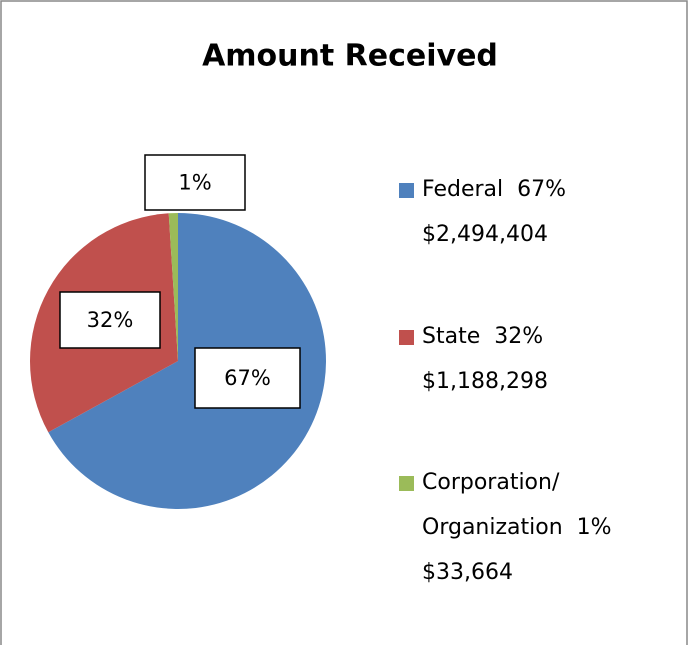 This screenshot has height=645, width=699. What do you see at coordinates (485, 234) in the screenshot?
I see `legend-label: $2,494,404` at bounding box center [485, 234].